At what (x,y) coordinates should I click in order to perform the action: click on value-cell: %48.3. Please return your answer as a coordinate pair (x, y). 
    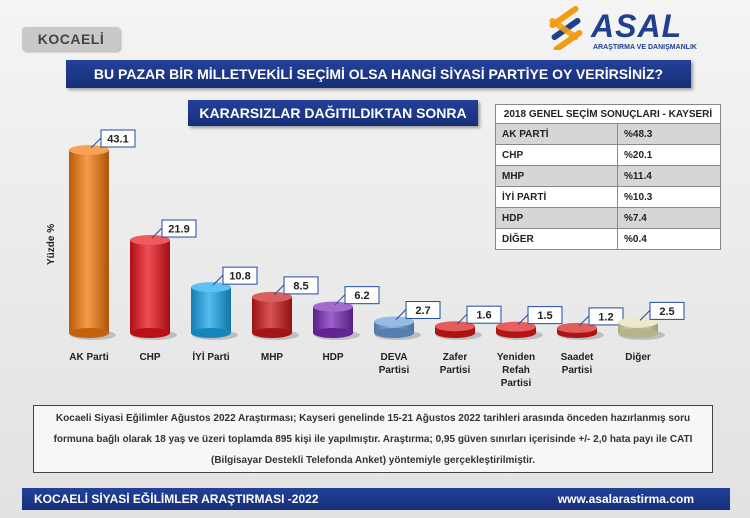
    Looking at the image, I should click on (669, 134).